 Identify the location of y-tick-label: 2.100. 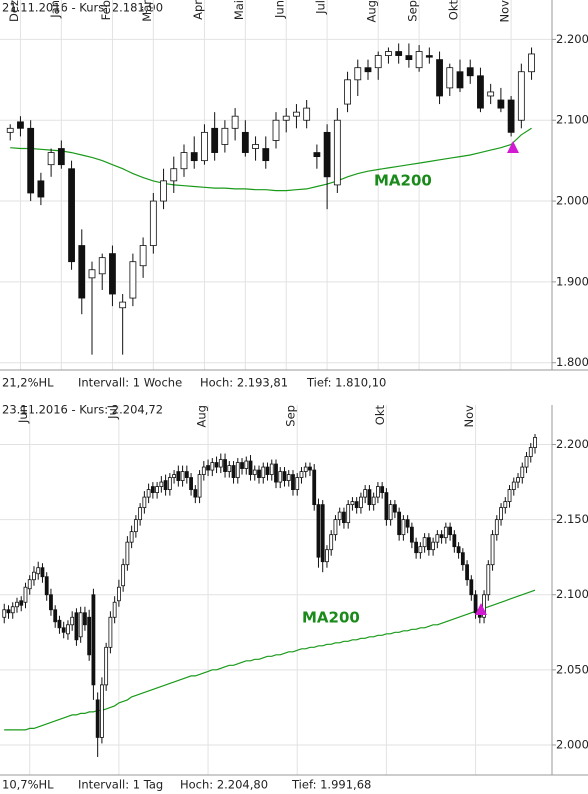
(572, 120).